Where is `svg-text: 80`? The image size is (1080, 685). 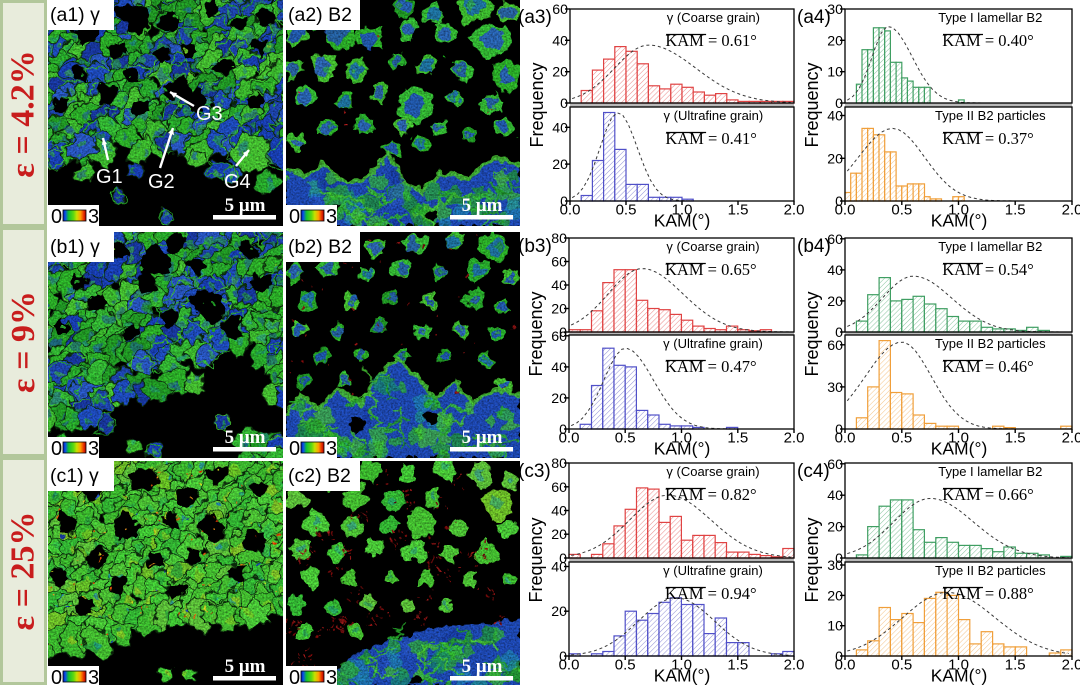
svg-text: 80 is located at coordinates (559, 239).